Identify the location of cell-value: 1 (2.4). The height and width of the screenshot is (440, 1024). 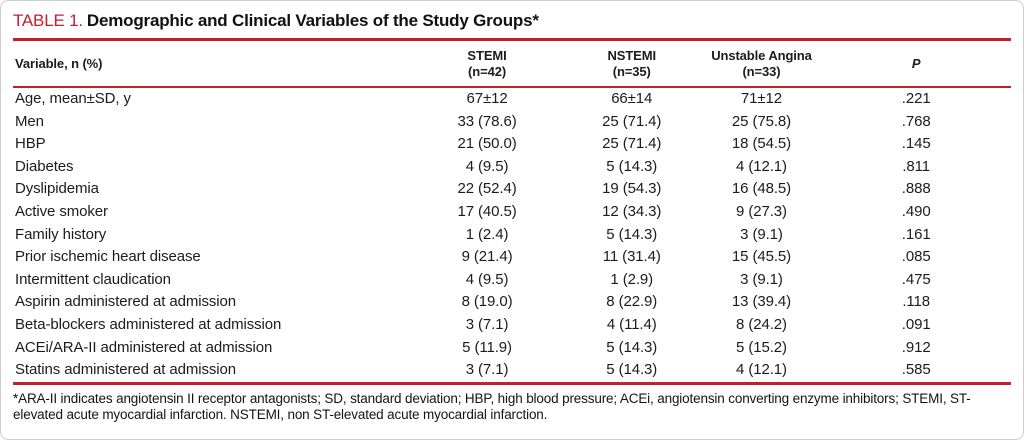
(487, 234).